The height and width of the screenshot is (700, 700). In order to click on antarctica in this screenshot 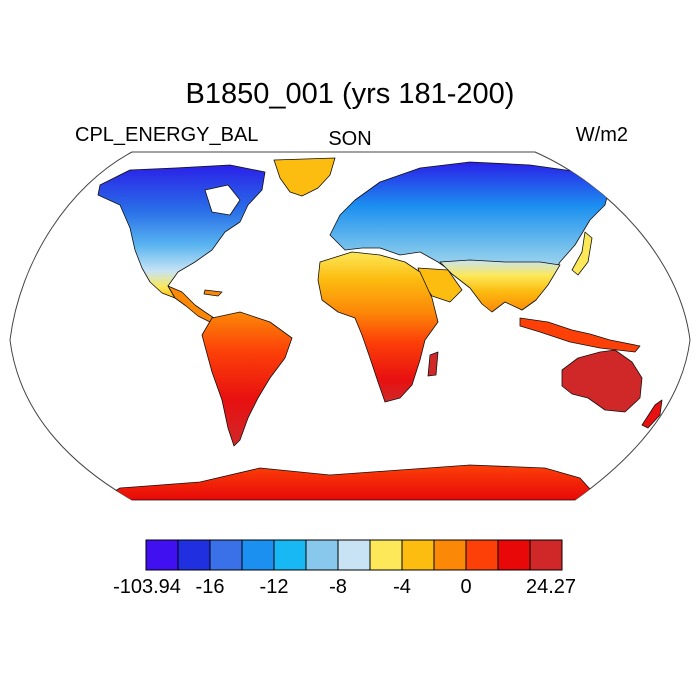, I will do `click(350, 482)`.